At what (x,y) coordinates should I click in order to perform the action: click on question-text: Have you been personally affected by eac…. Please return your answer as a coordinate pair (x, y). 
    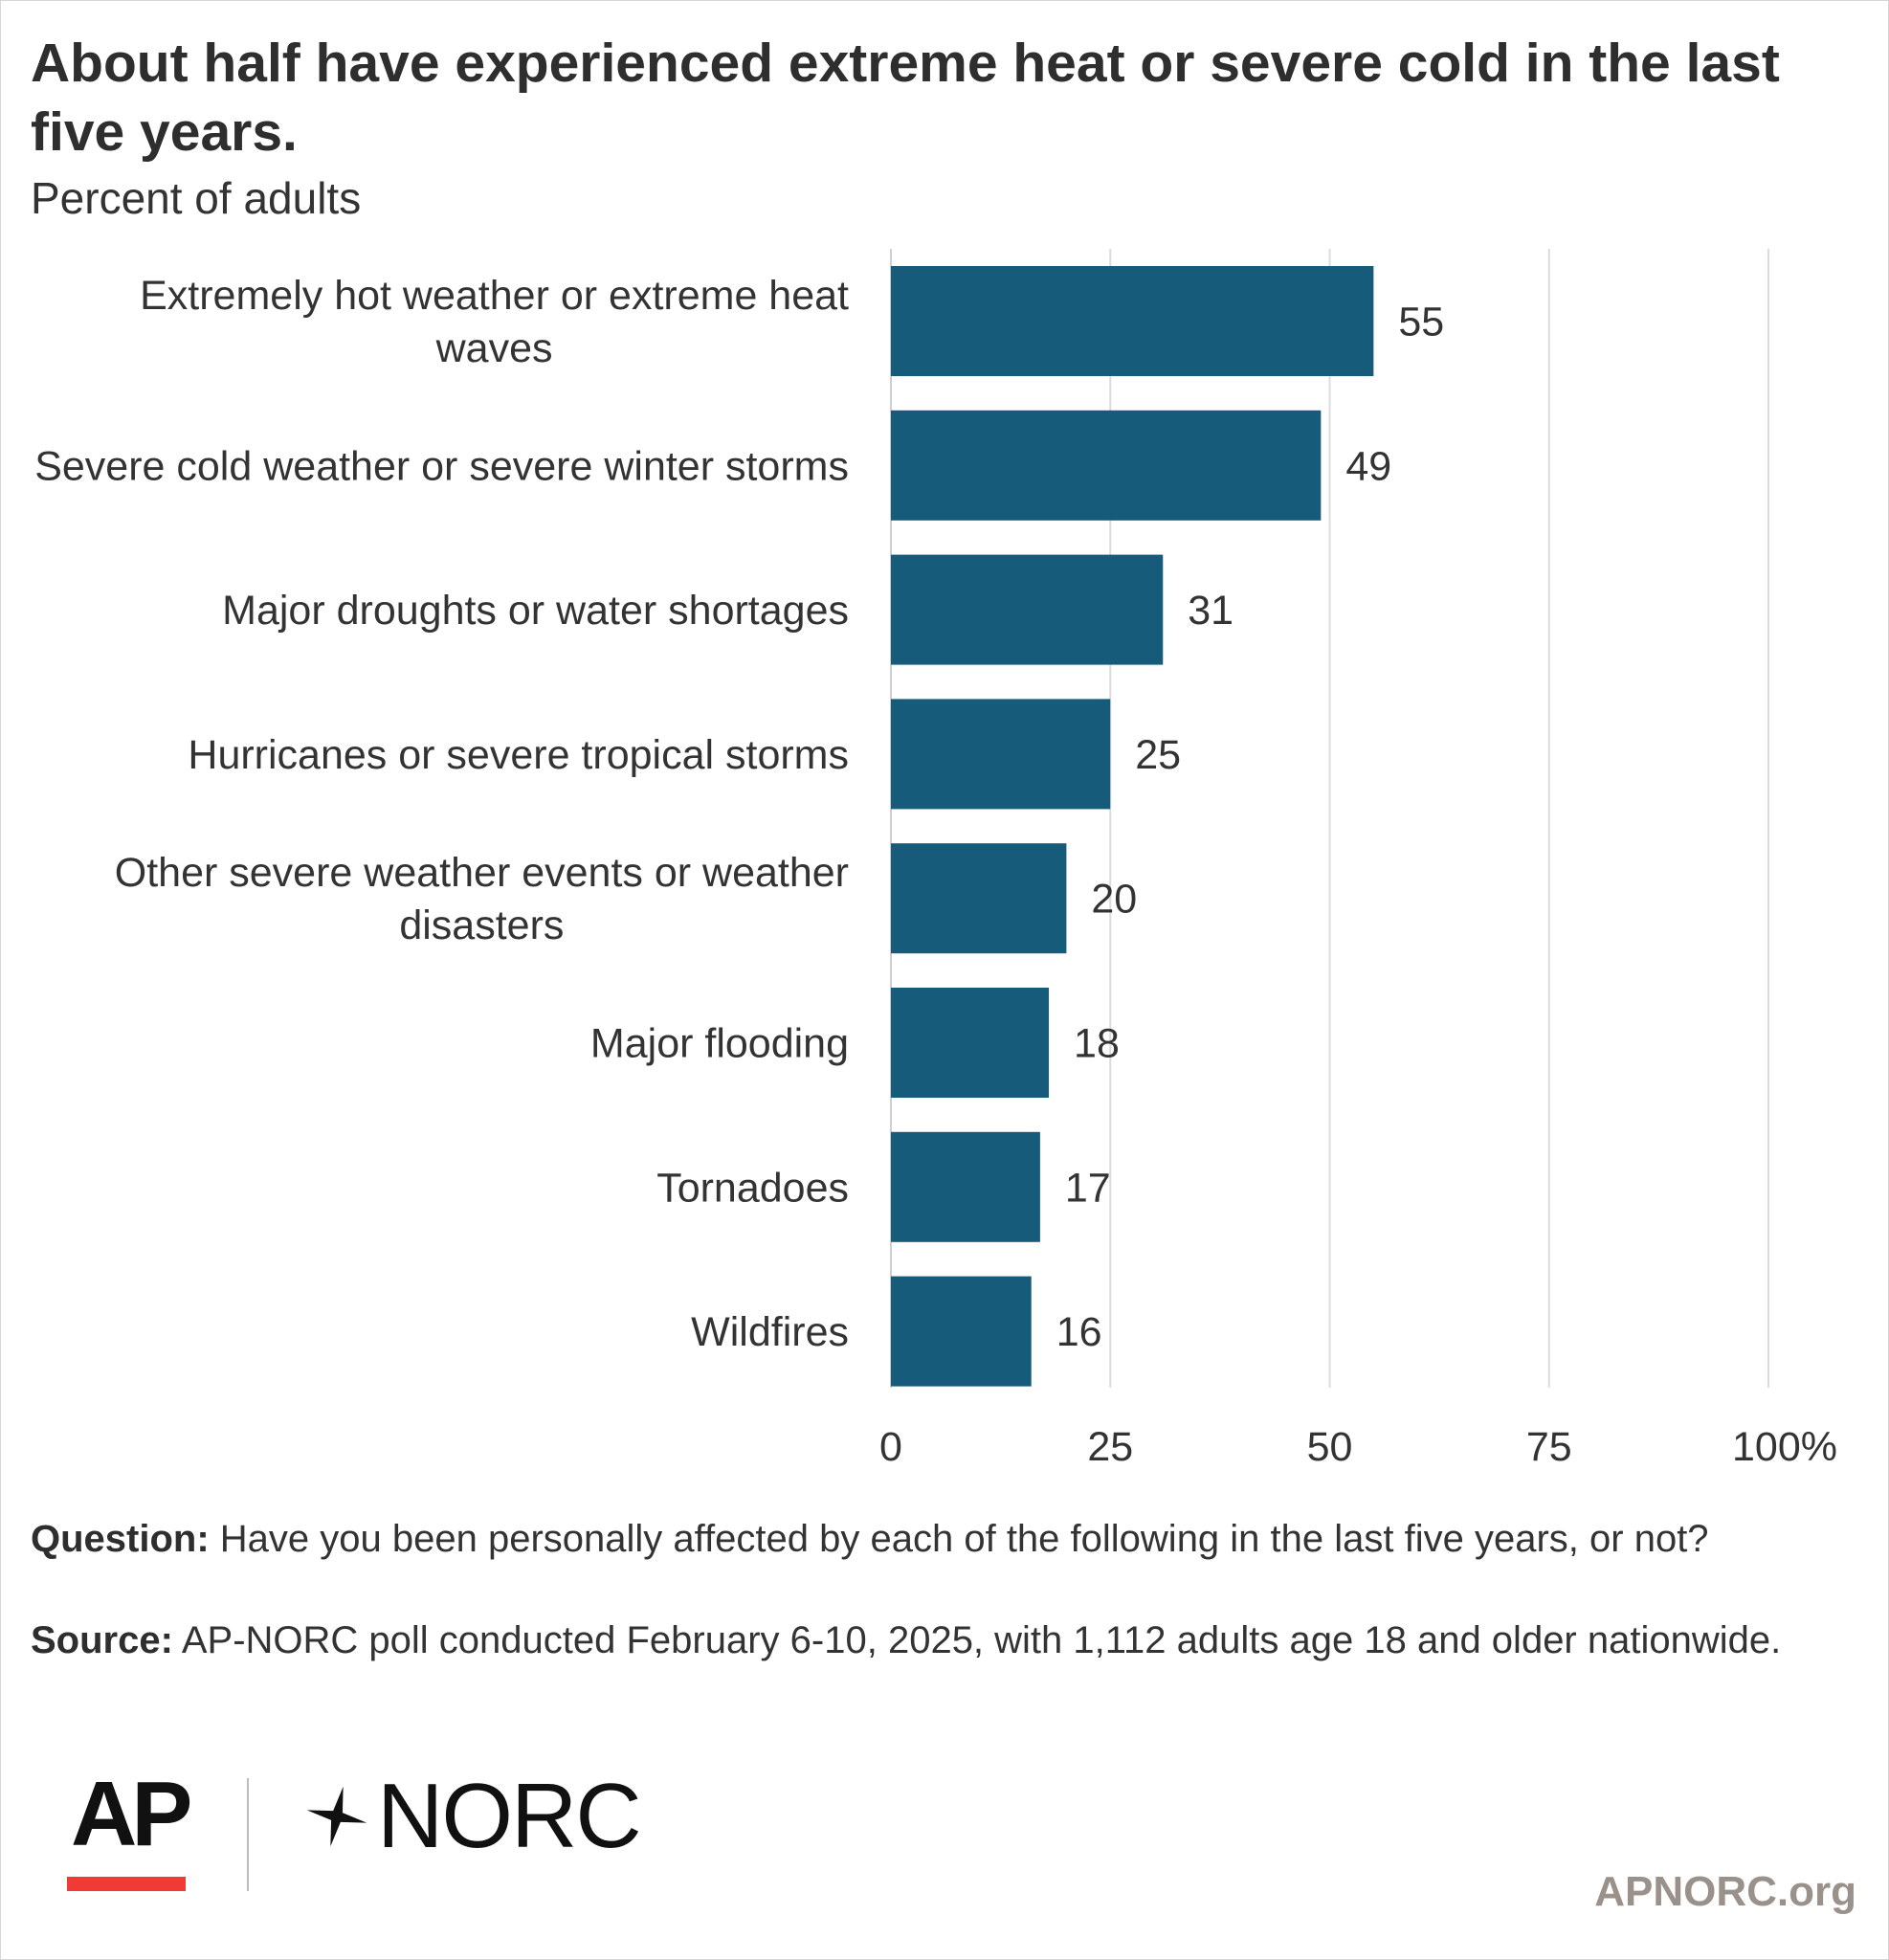
    Looking at the image, I should click on (959, 1539).